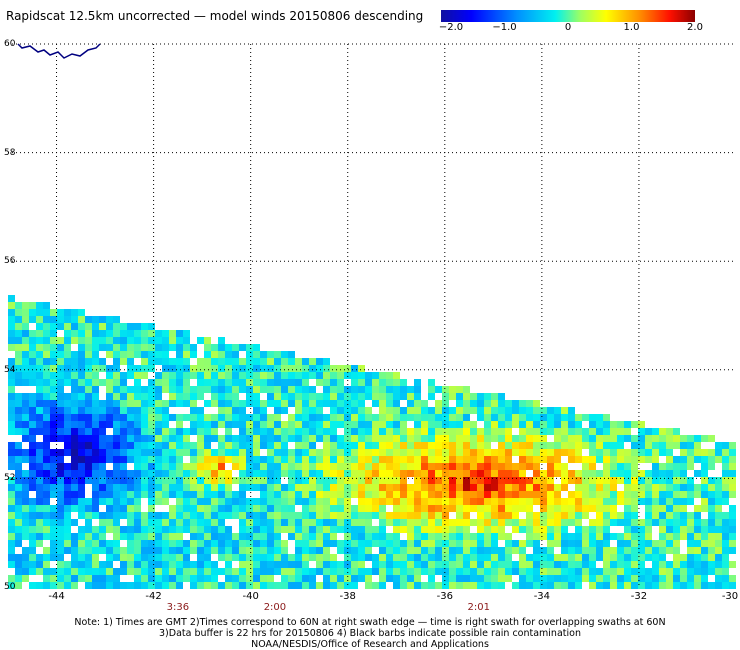 This screenshot has width=740, height=650. I want to click on lon-label: -38, so click(347, 596).